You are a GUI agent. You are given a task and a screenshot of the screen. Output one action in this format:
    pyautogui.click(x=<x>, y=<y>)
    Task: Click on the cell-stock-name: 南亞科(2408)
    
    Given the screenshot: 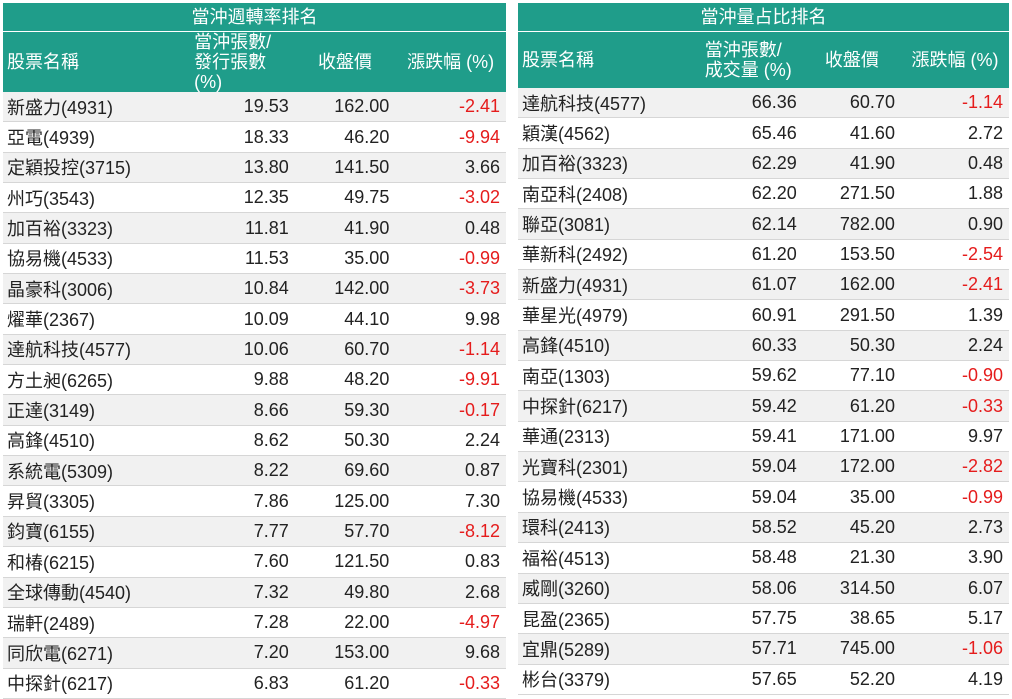 What is the action you would take?
    pyautogui.click(x=606, y=194)
    